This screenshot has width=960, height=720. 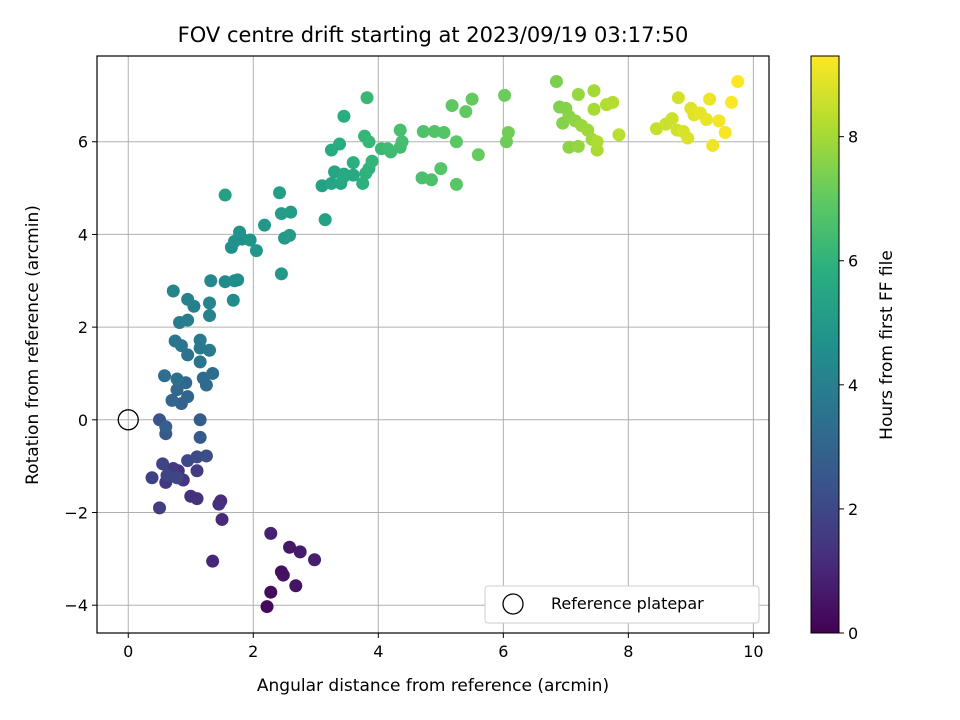 I want to click on y-tick-label: −4, so click(x=76, y=605).